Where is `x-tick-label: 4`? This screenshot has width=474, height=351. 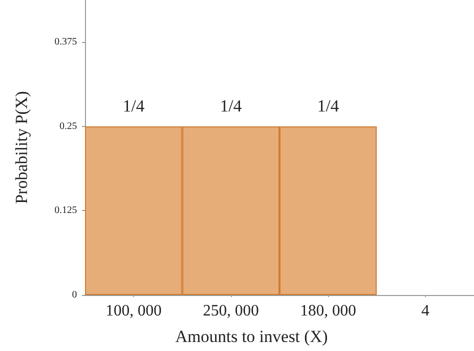 x-tick-label: 4 is located at coordinates (425, 311).